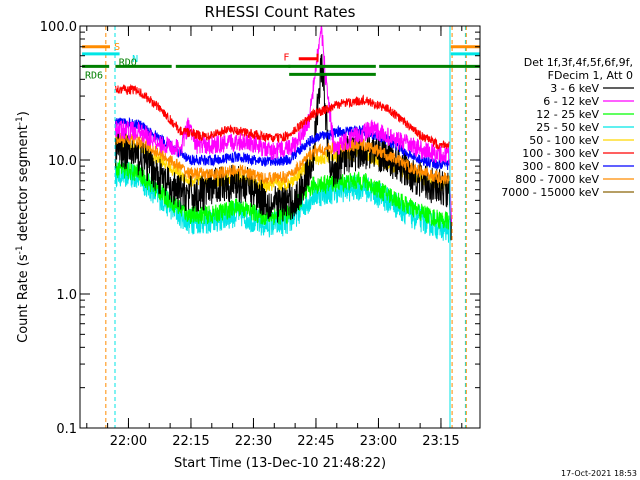 This screenshot has height=480, width=640. I want to click on y-axis-label-end: ), so click(23, 113).